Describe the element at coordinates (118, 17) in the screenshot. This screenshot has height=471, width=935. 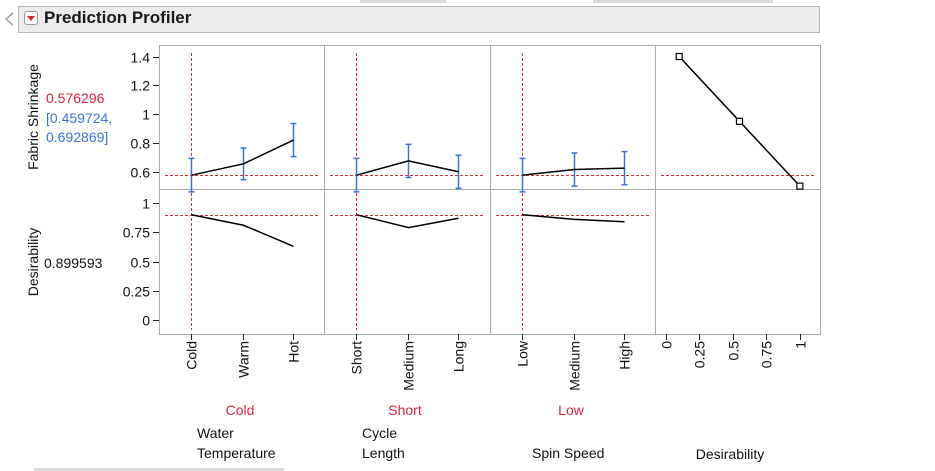
I see `page-title: Prediction Profiler` at that location.